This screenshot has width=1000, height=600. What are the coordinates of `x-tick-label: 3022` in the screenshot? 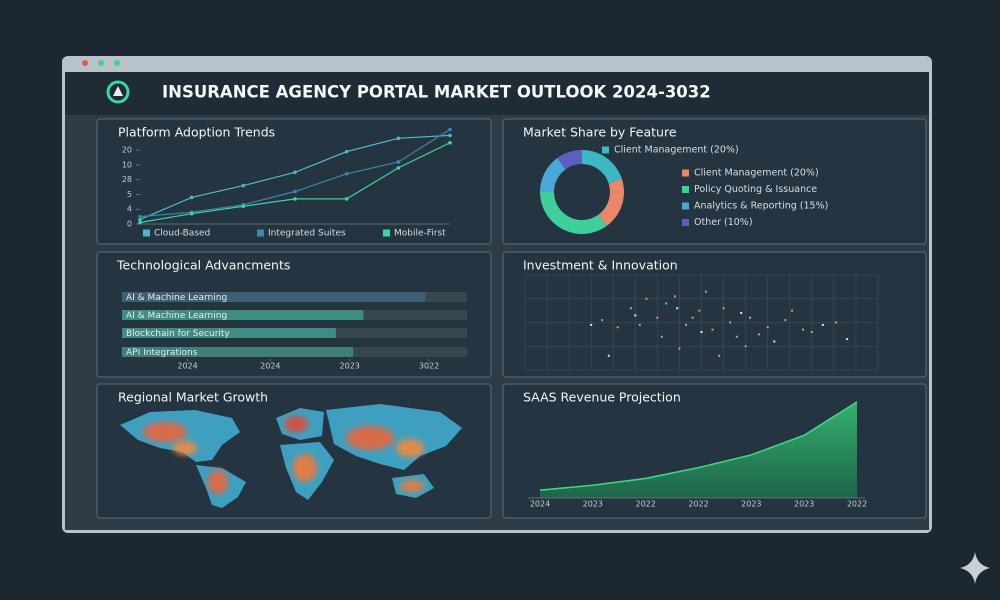 It's located at (429, 366).